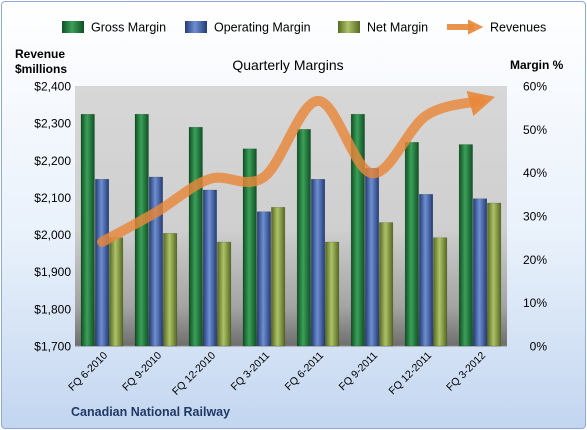  I want to click on bar-net-margin-fq-3-2011, so click(278, 277).